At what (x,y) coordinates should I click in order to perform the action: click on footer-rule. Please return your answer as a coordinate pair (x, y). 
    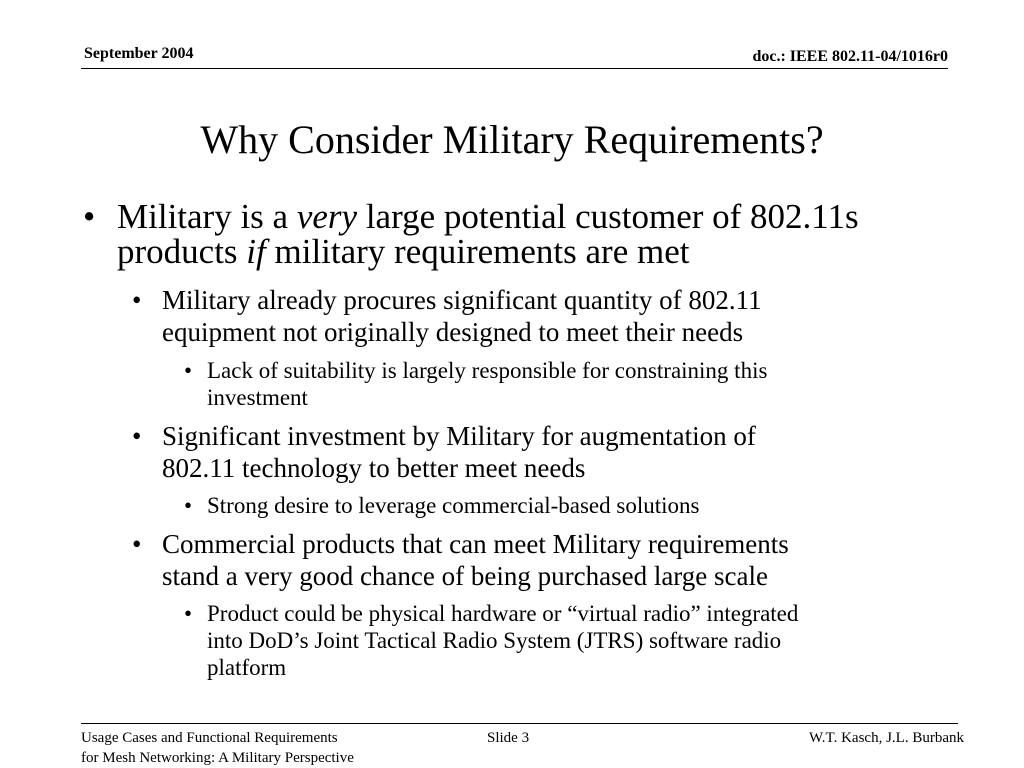
    Looking at the image, I should click on (519, 723).